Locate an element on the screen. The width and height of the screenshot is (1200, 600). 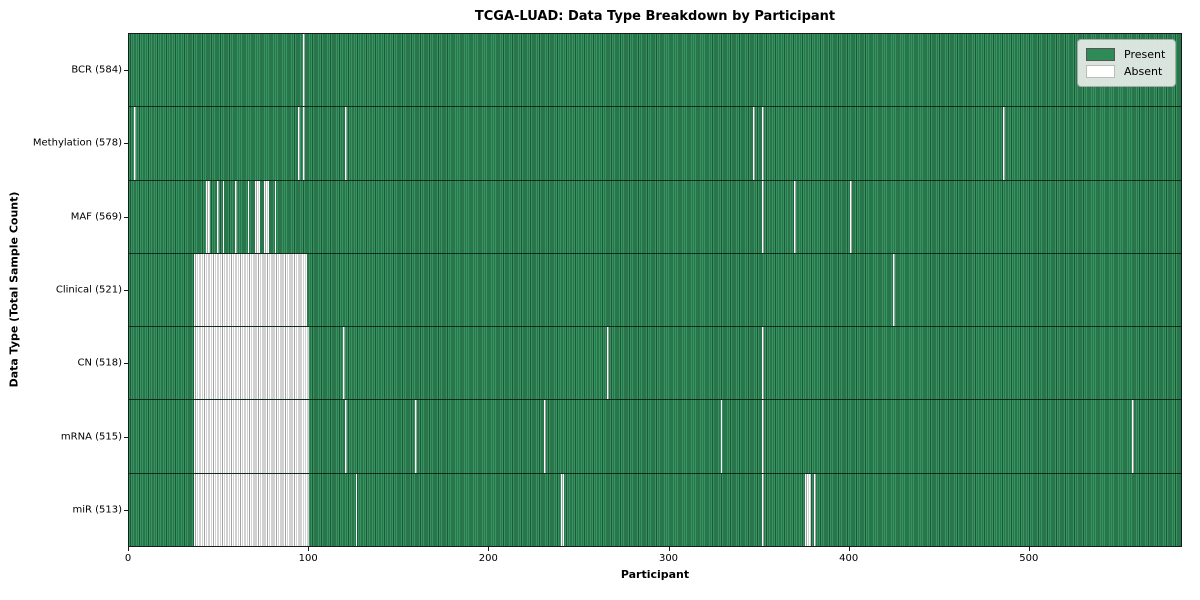
y-tick-label: BCR (584) is located at coordinates (96, 70).